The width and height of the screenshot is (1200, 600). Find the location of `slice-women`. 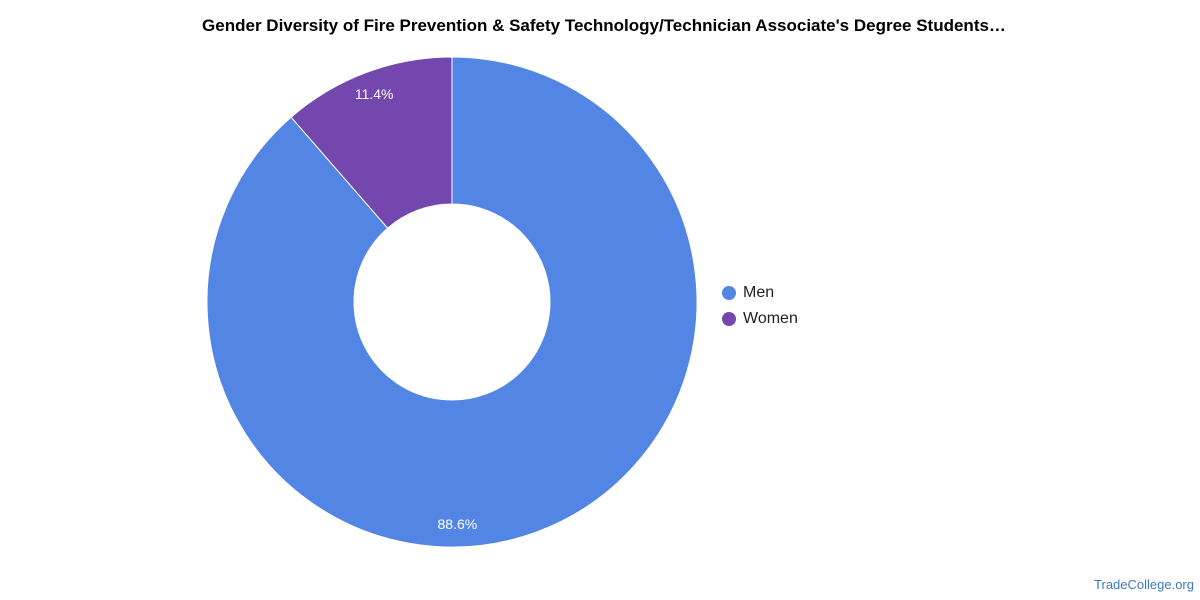

slice-women is located at coordinates (371, 142).